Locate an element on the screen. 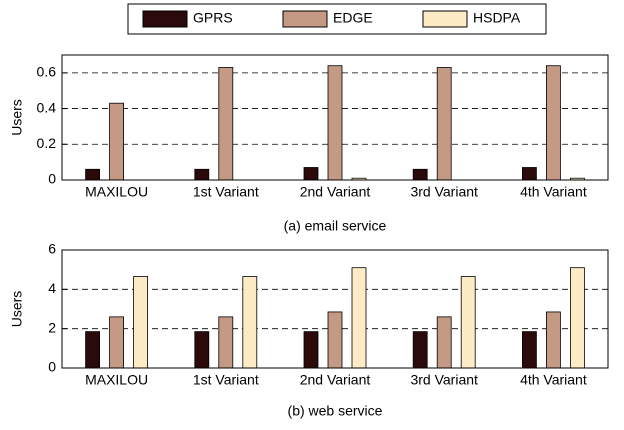 The height and width of the screenshot is (430, 624). legend-label: GPRS is located at coordinates (213, 18).